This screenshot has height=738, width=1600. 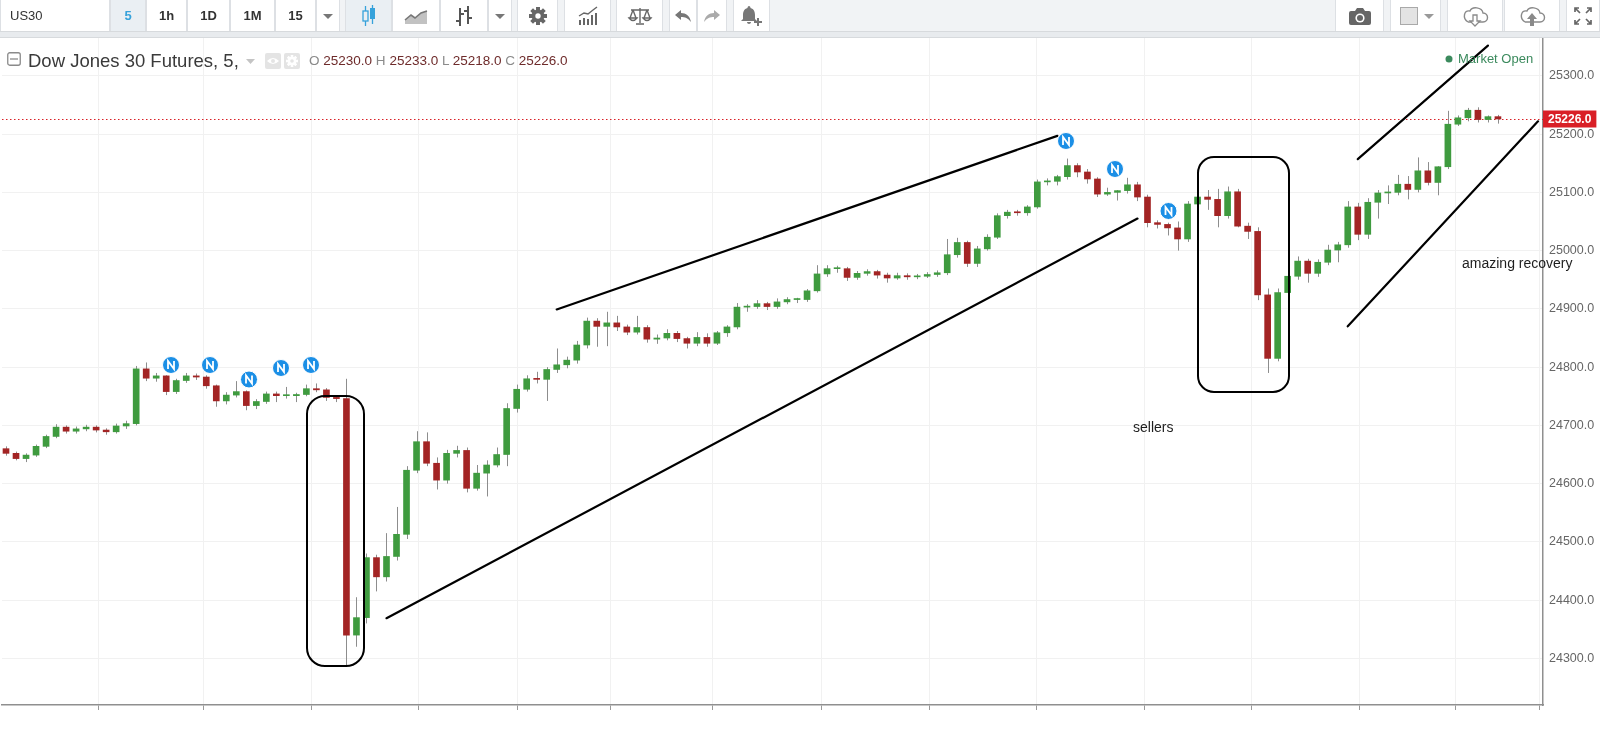 I want to click on y-tick-label: 24300.0, so click(x=1572, y=657).